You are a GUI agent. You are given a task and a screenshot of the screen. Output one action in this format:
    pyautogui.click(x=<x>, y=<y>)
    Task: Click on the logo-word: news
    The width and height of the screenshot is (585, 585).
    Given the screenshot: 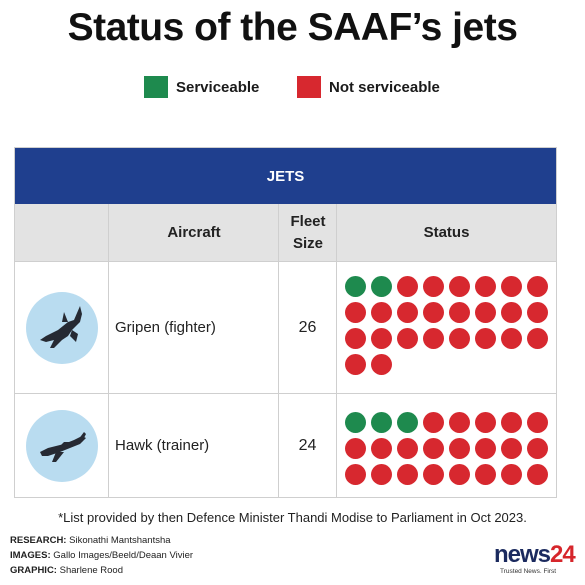 What is the action you would take?
    pyautogui.click(x=522, y=554)
    